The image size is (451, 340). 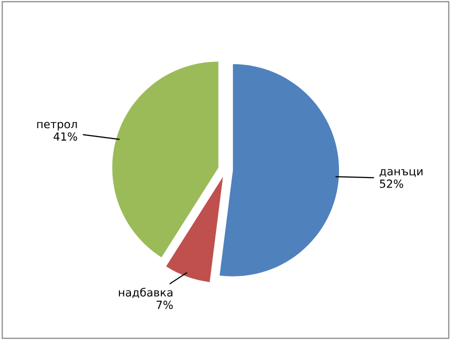 What do you see at coordinates (401, 173) in the screenshot?
I see `slice-label: данъци` at bounding box center [401, 173].